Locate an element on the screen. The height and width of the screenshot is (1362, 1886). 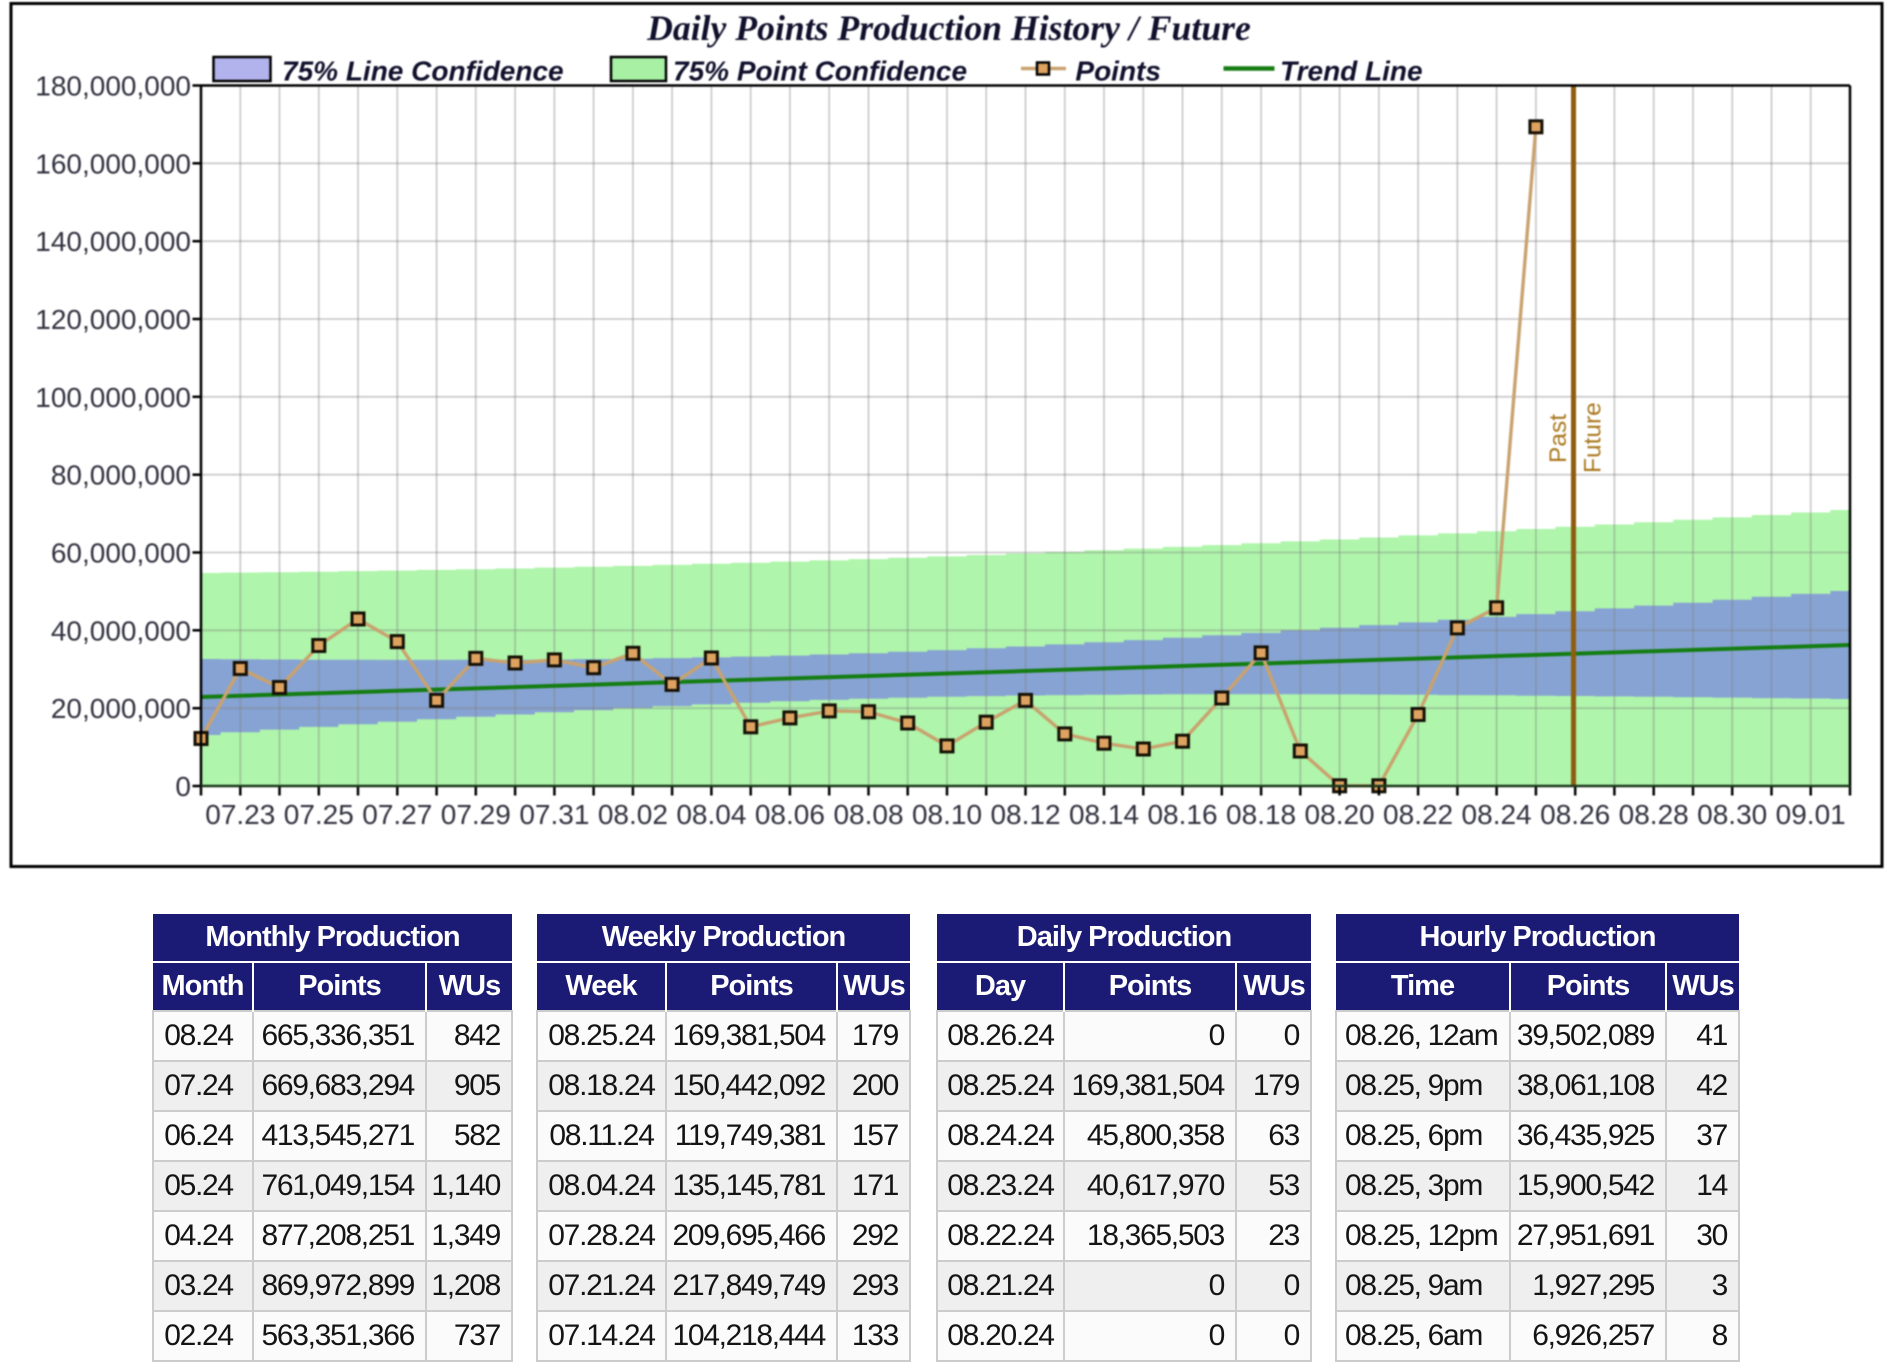
svg-text: 08.02 is located at coordinates (633, 814).